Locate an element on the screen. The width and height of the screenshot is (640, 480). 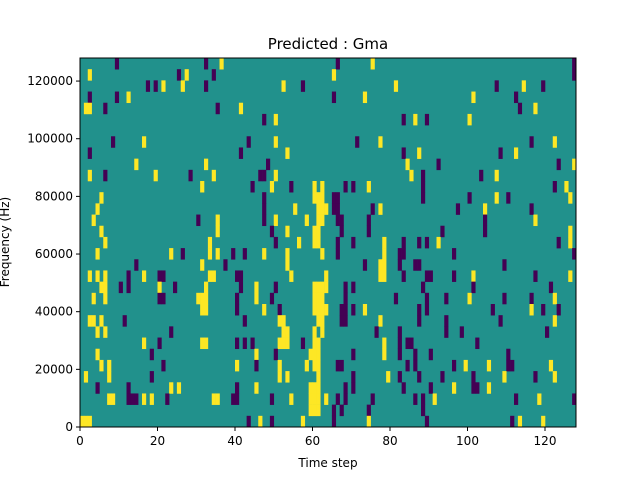
y-tick-label: 60000 is located at coordinates (54, 254).